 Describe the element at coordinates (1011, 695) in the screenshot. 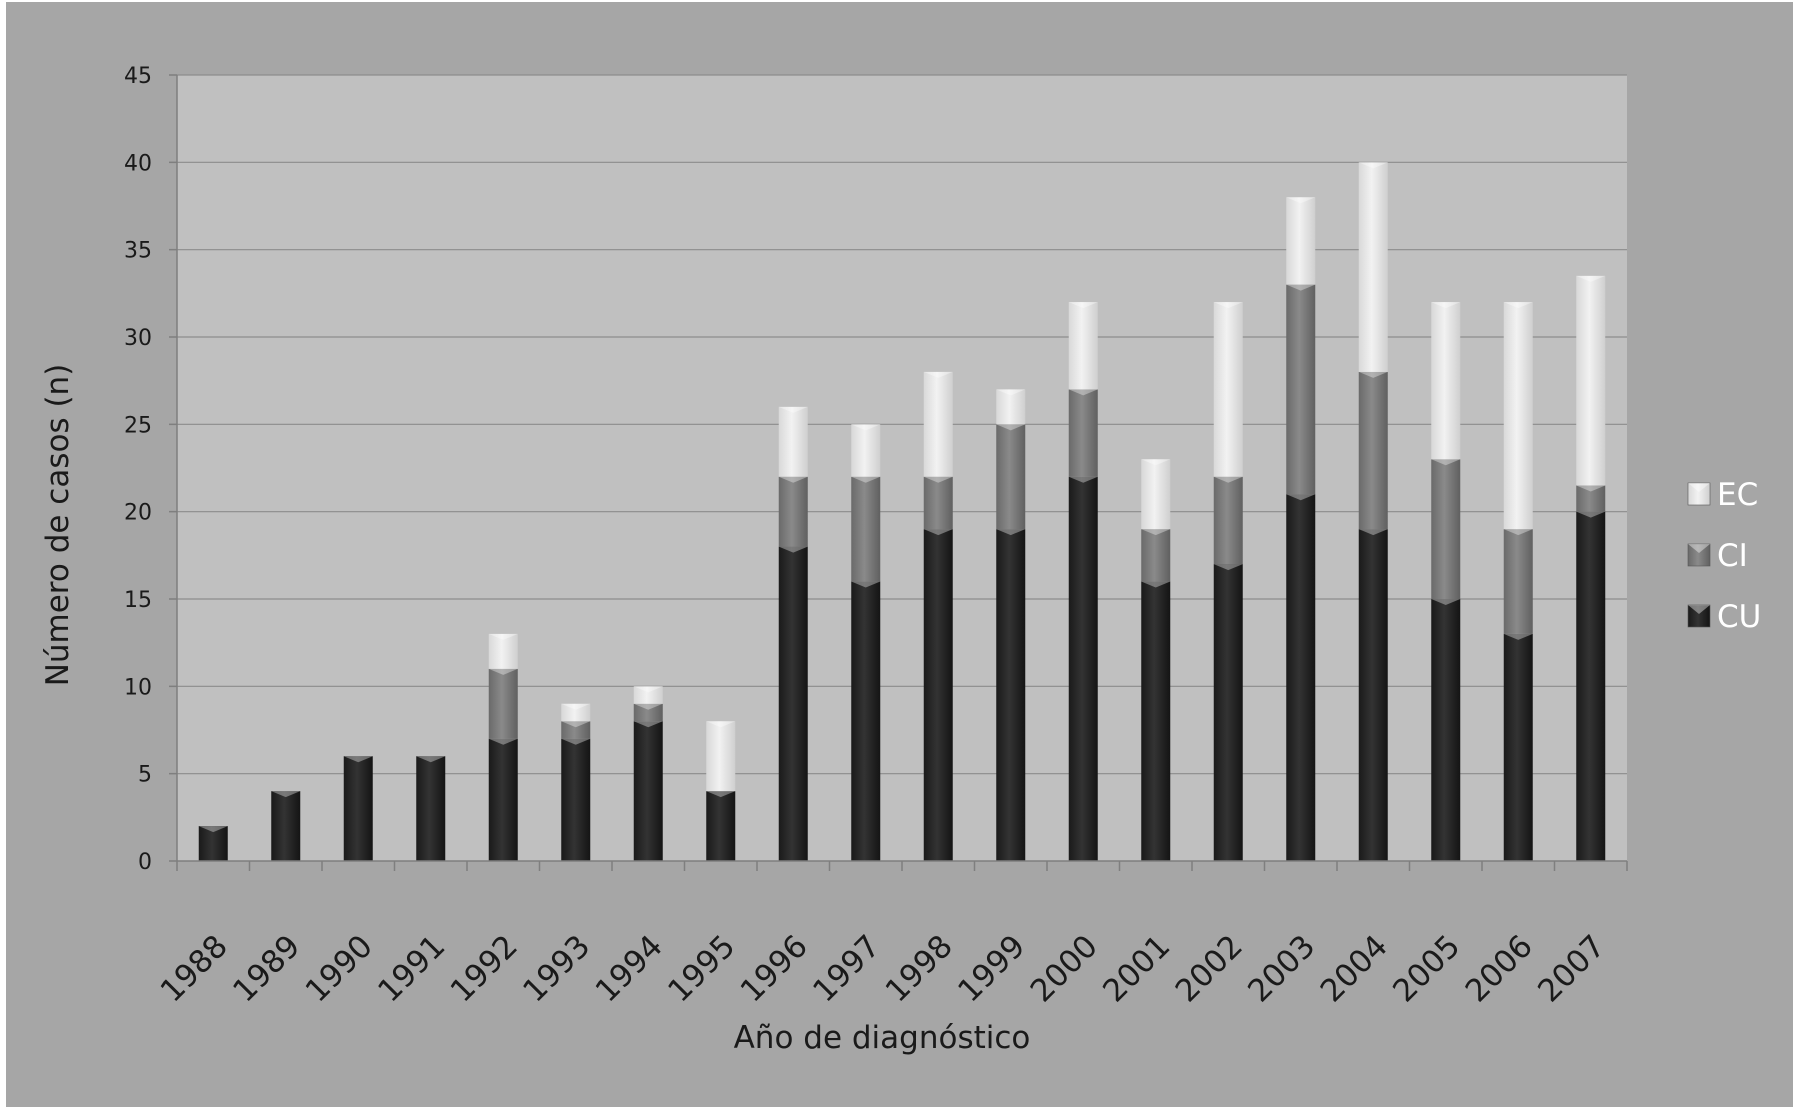

I see `bar-cu-1999` at that location.